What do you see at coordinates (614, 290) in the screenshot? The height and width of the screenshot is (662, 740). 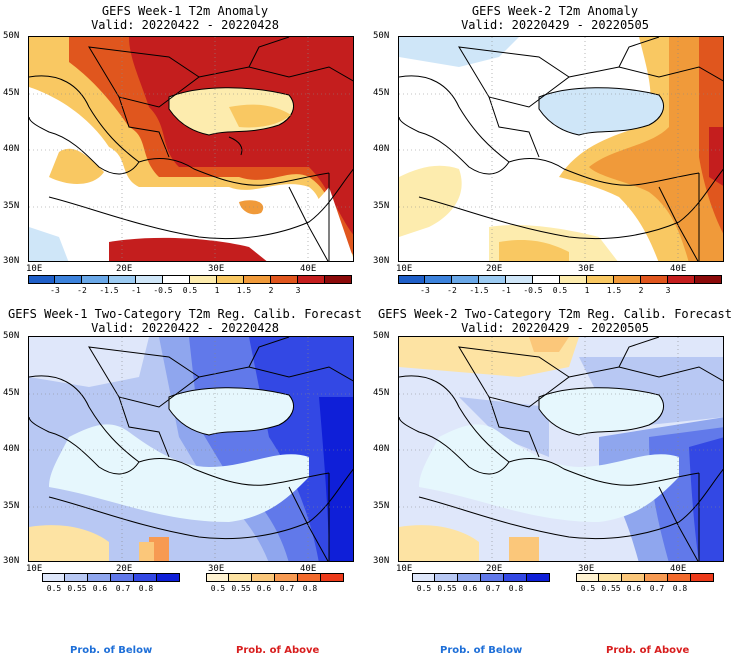 I see `colorbar-tick-label: 1.5` at bounding box center [614, 290].